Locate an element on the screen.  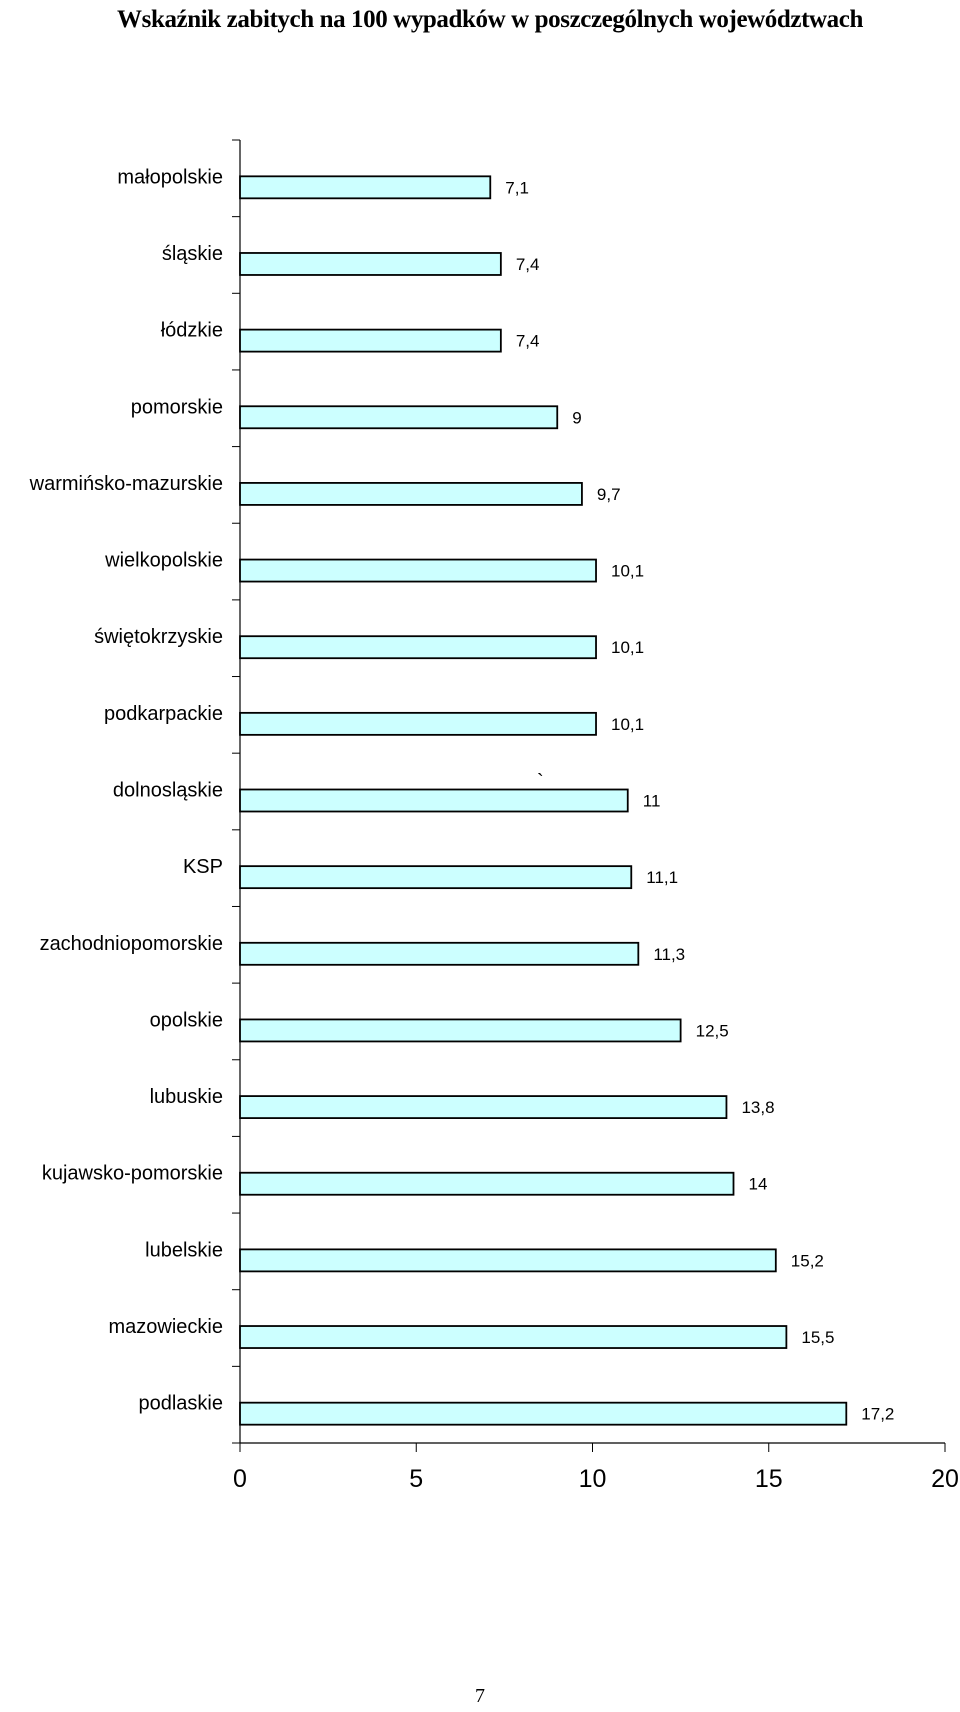
category-label: zachodniopomorskie is located at coordinates (131, 944).